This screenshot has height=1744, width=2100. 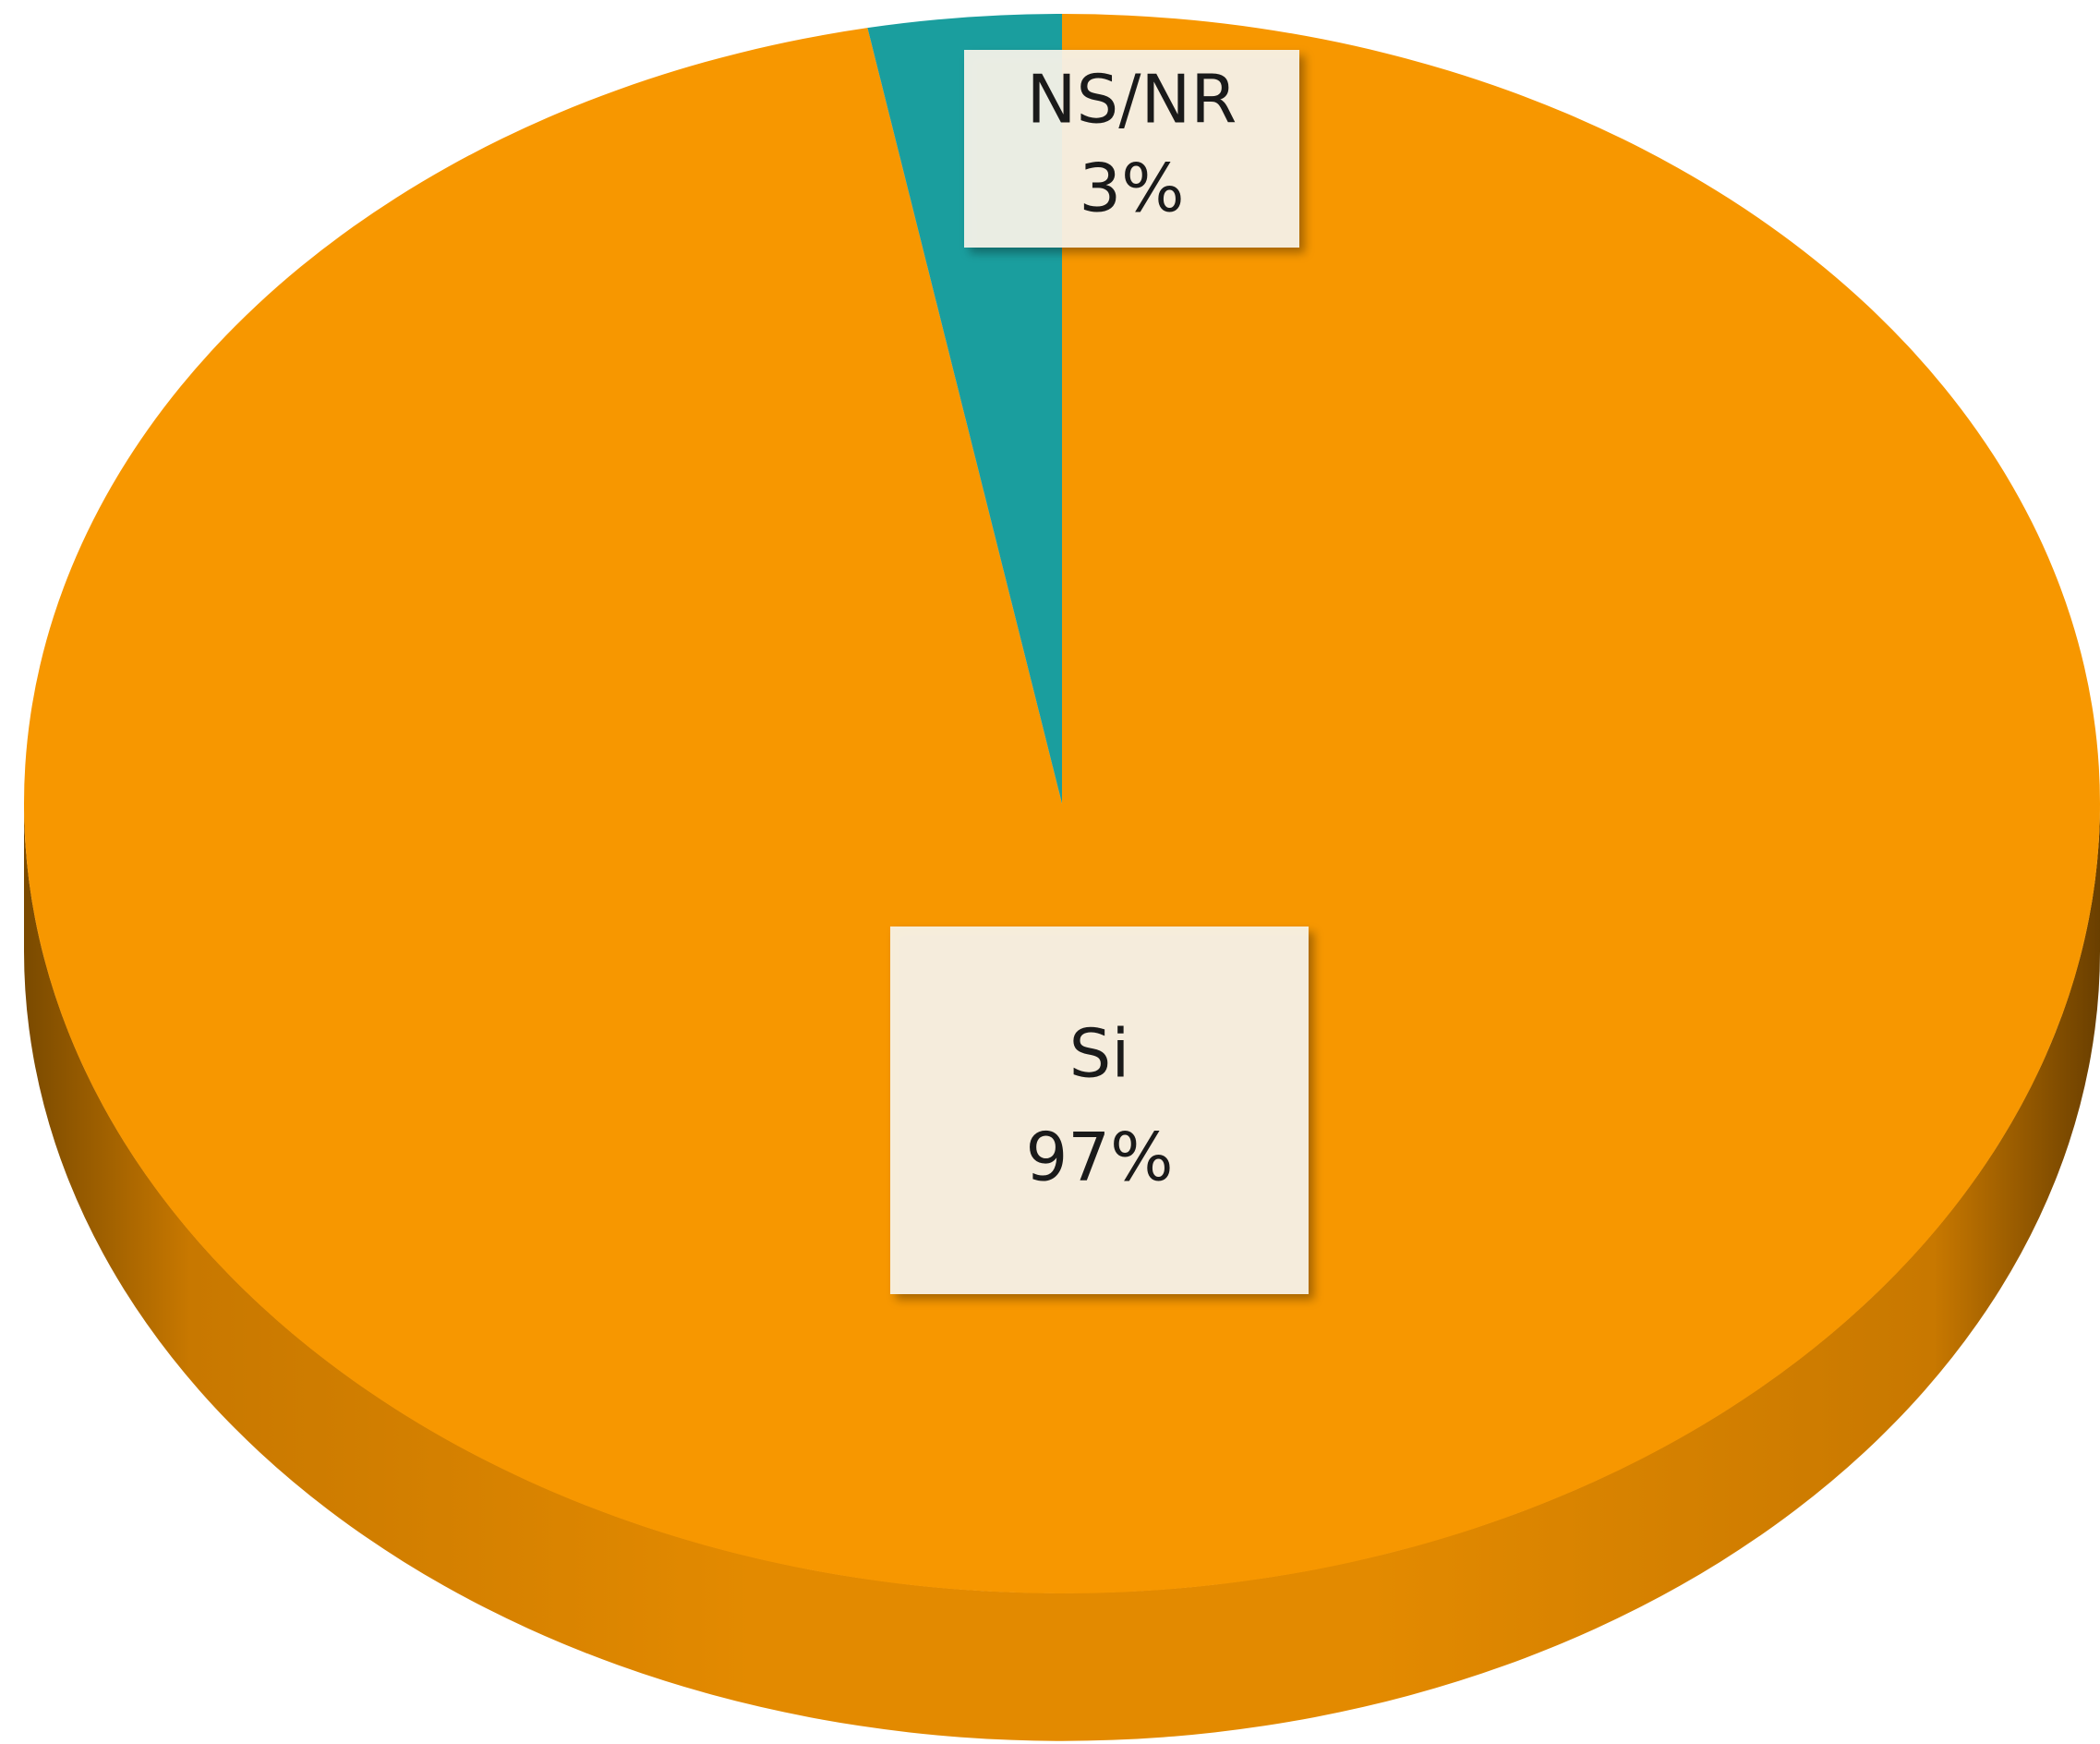 I want to click on label-category: Si, so click(x=1099, y=1054).